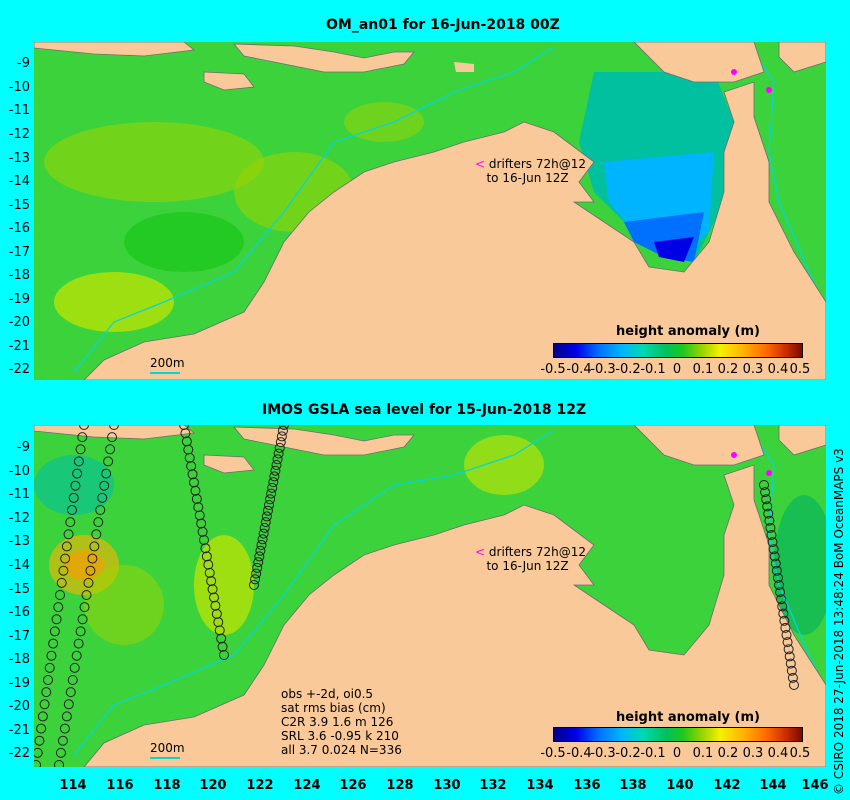  Describe the element at coordinates (167, 785) in the screenshot. I see `x-tick: 118` at that location.